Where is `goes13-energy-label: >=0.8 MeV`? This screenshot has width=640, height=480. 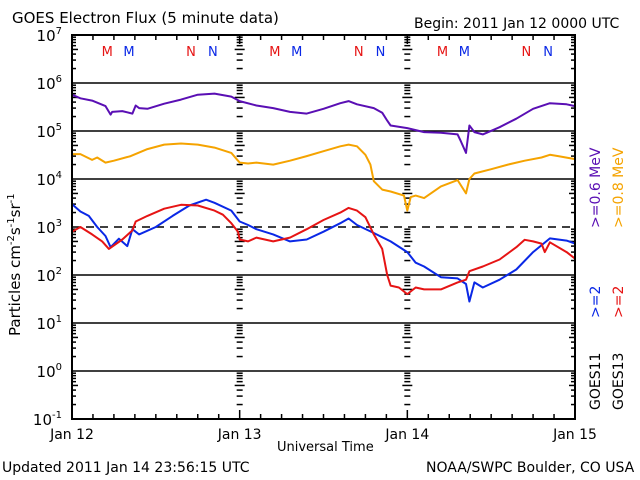
goes13-energy-label: >=0.8 MeV is located at coordinates (619, 188).